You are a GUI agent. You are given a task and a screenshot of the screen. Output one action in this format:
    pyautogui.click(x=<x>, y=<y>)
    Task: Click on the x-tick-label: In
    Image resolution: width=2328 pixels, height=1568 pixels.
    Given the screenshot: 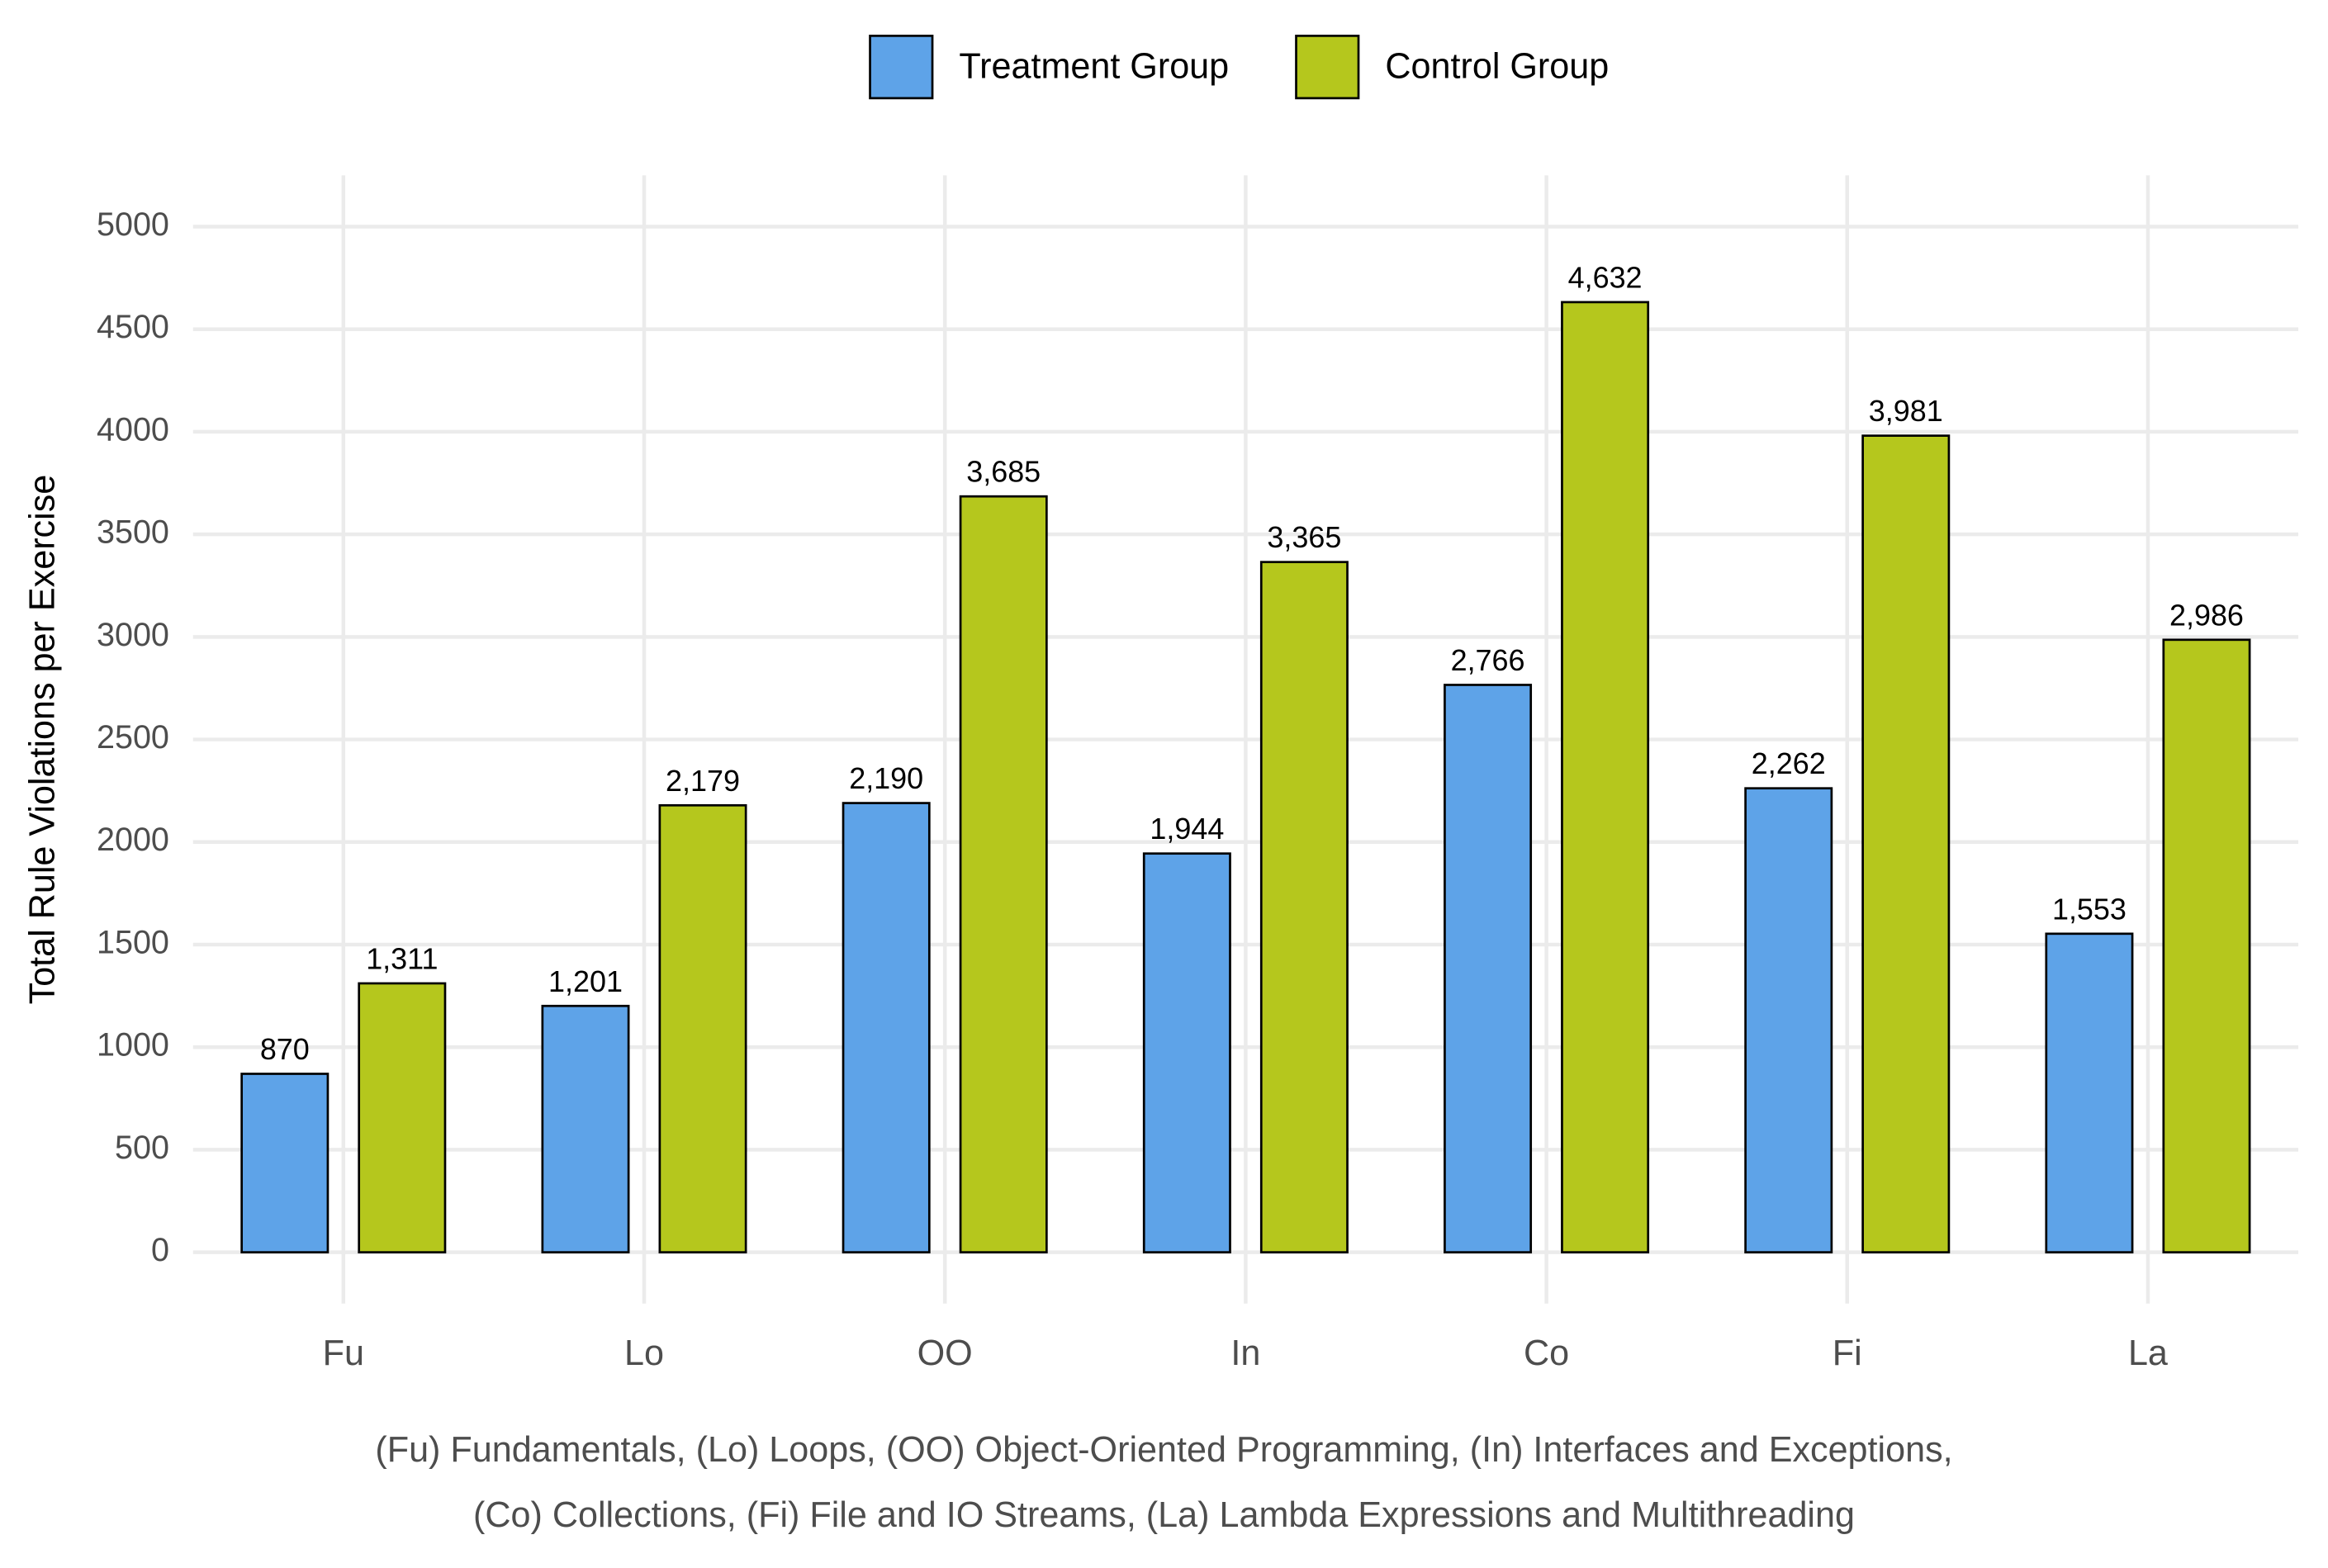 What is the action you would take?
    pyautogui.click(x=1245, y=1353)
    